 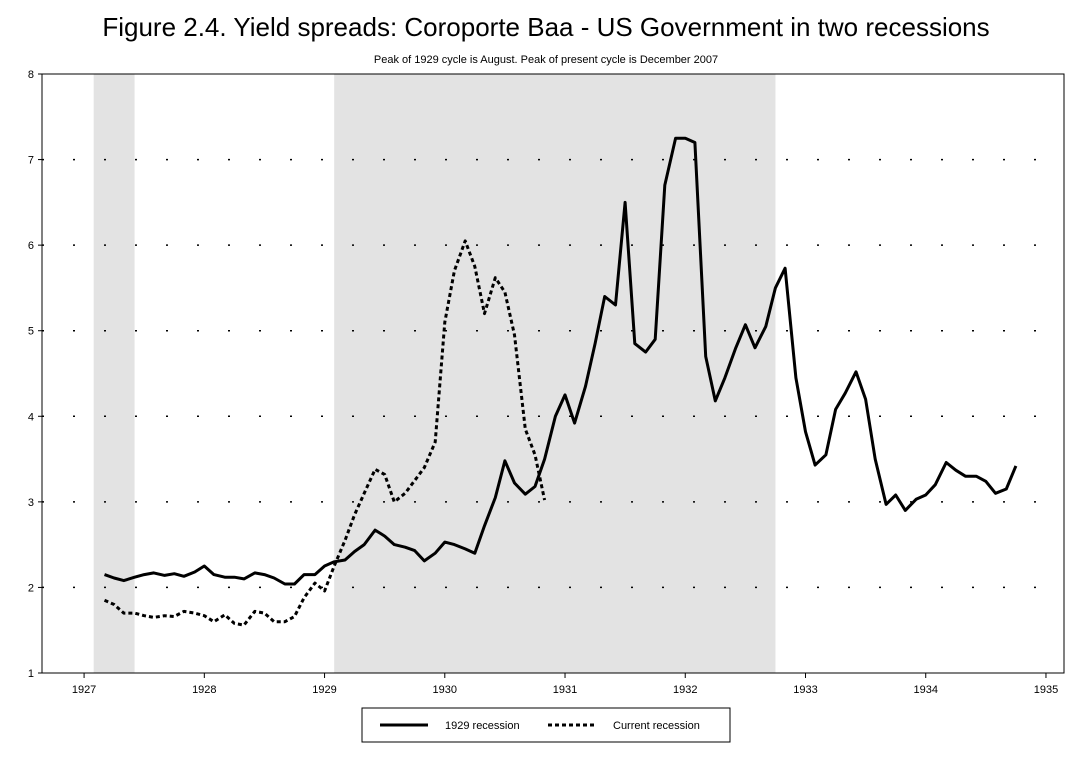 What do you see at coordinates (565, 690) in the screenshot?
I see `x-tick-label: 1931` at bounding box center [565, 690].